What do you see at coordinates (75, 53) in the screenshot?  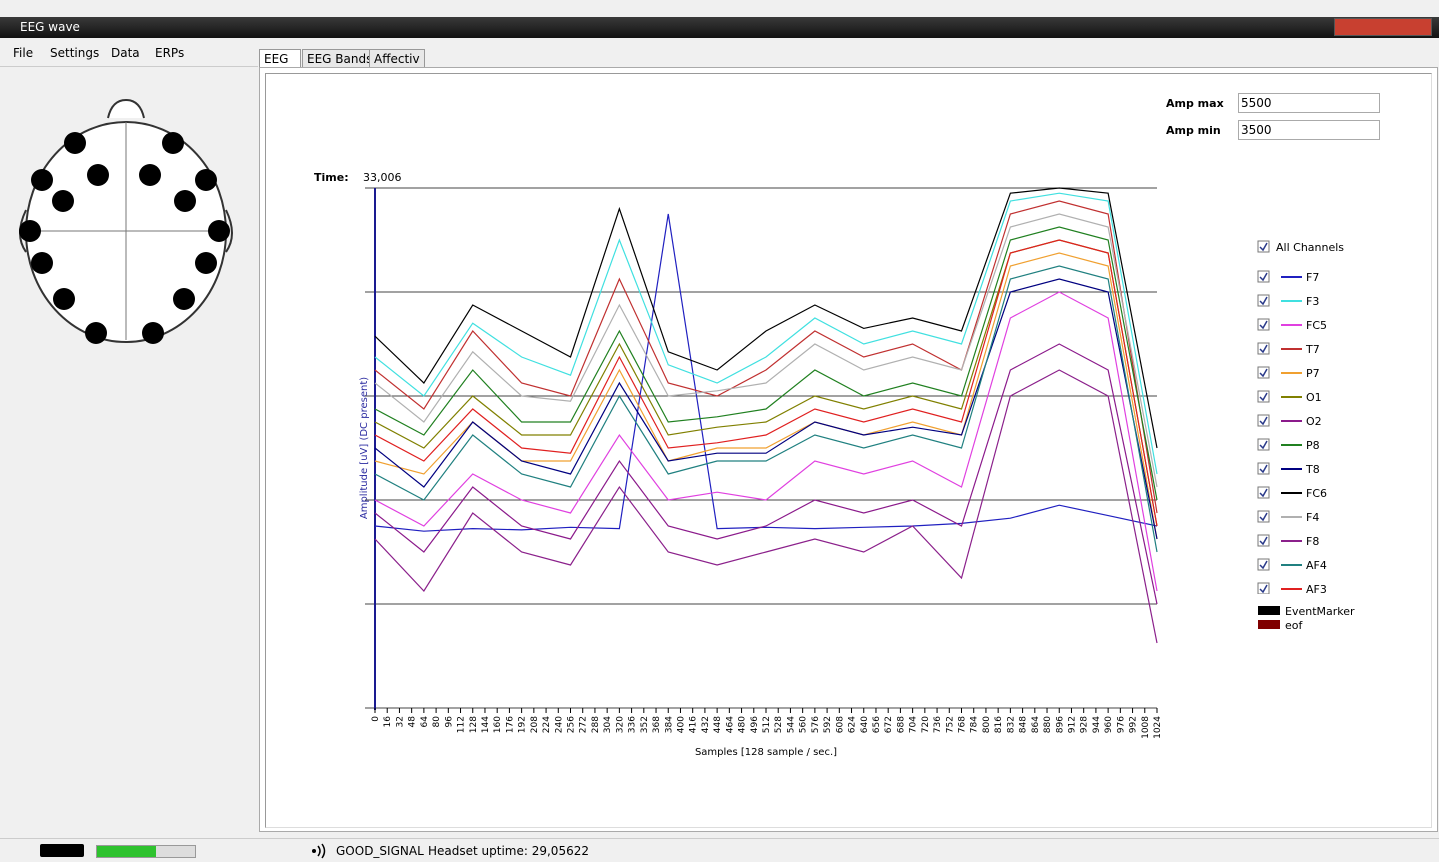 I see `menu-item: Settings` at bounding box center [75, 53].